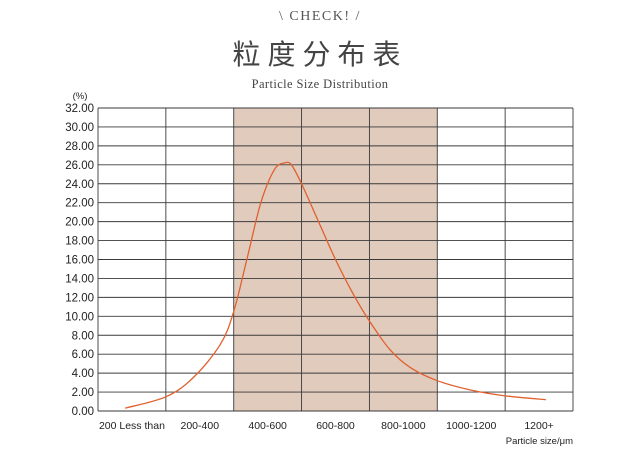 The height and width of the screenshot is (472, 640). I want to click on y-tick-label: 28.00, so click(79, 147).